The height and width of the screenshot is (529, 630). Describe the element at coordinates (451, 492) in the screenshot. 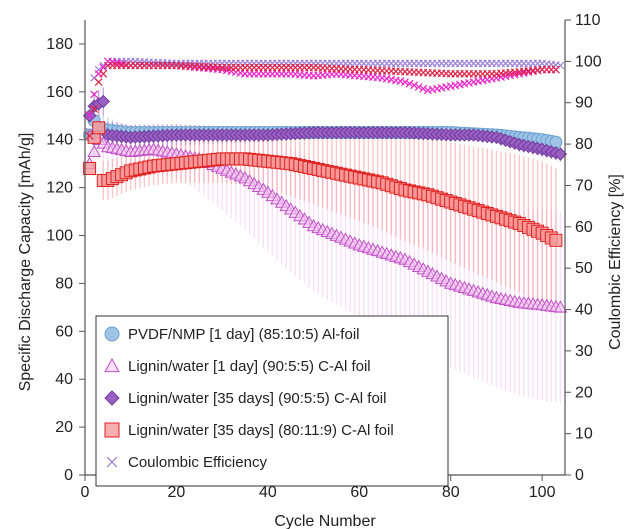

I see `x-tick-label: 80` at that location.